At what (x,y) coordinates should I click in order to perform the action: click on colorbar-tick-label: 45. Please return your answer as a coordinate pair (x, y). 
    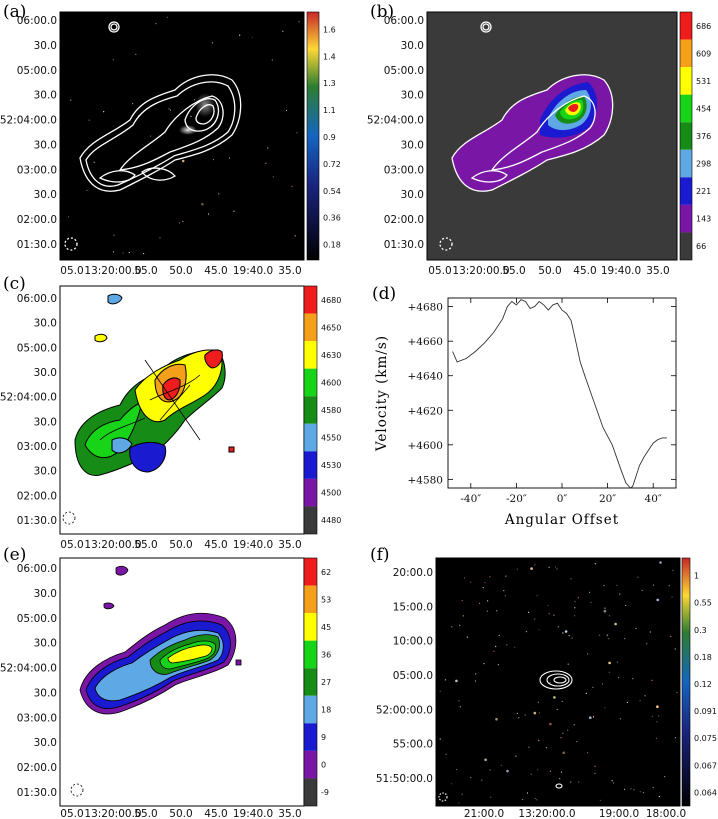
    Looking at the image, I should click on (326, 627).